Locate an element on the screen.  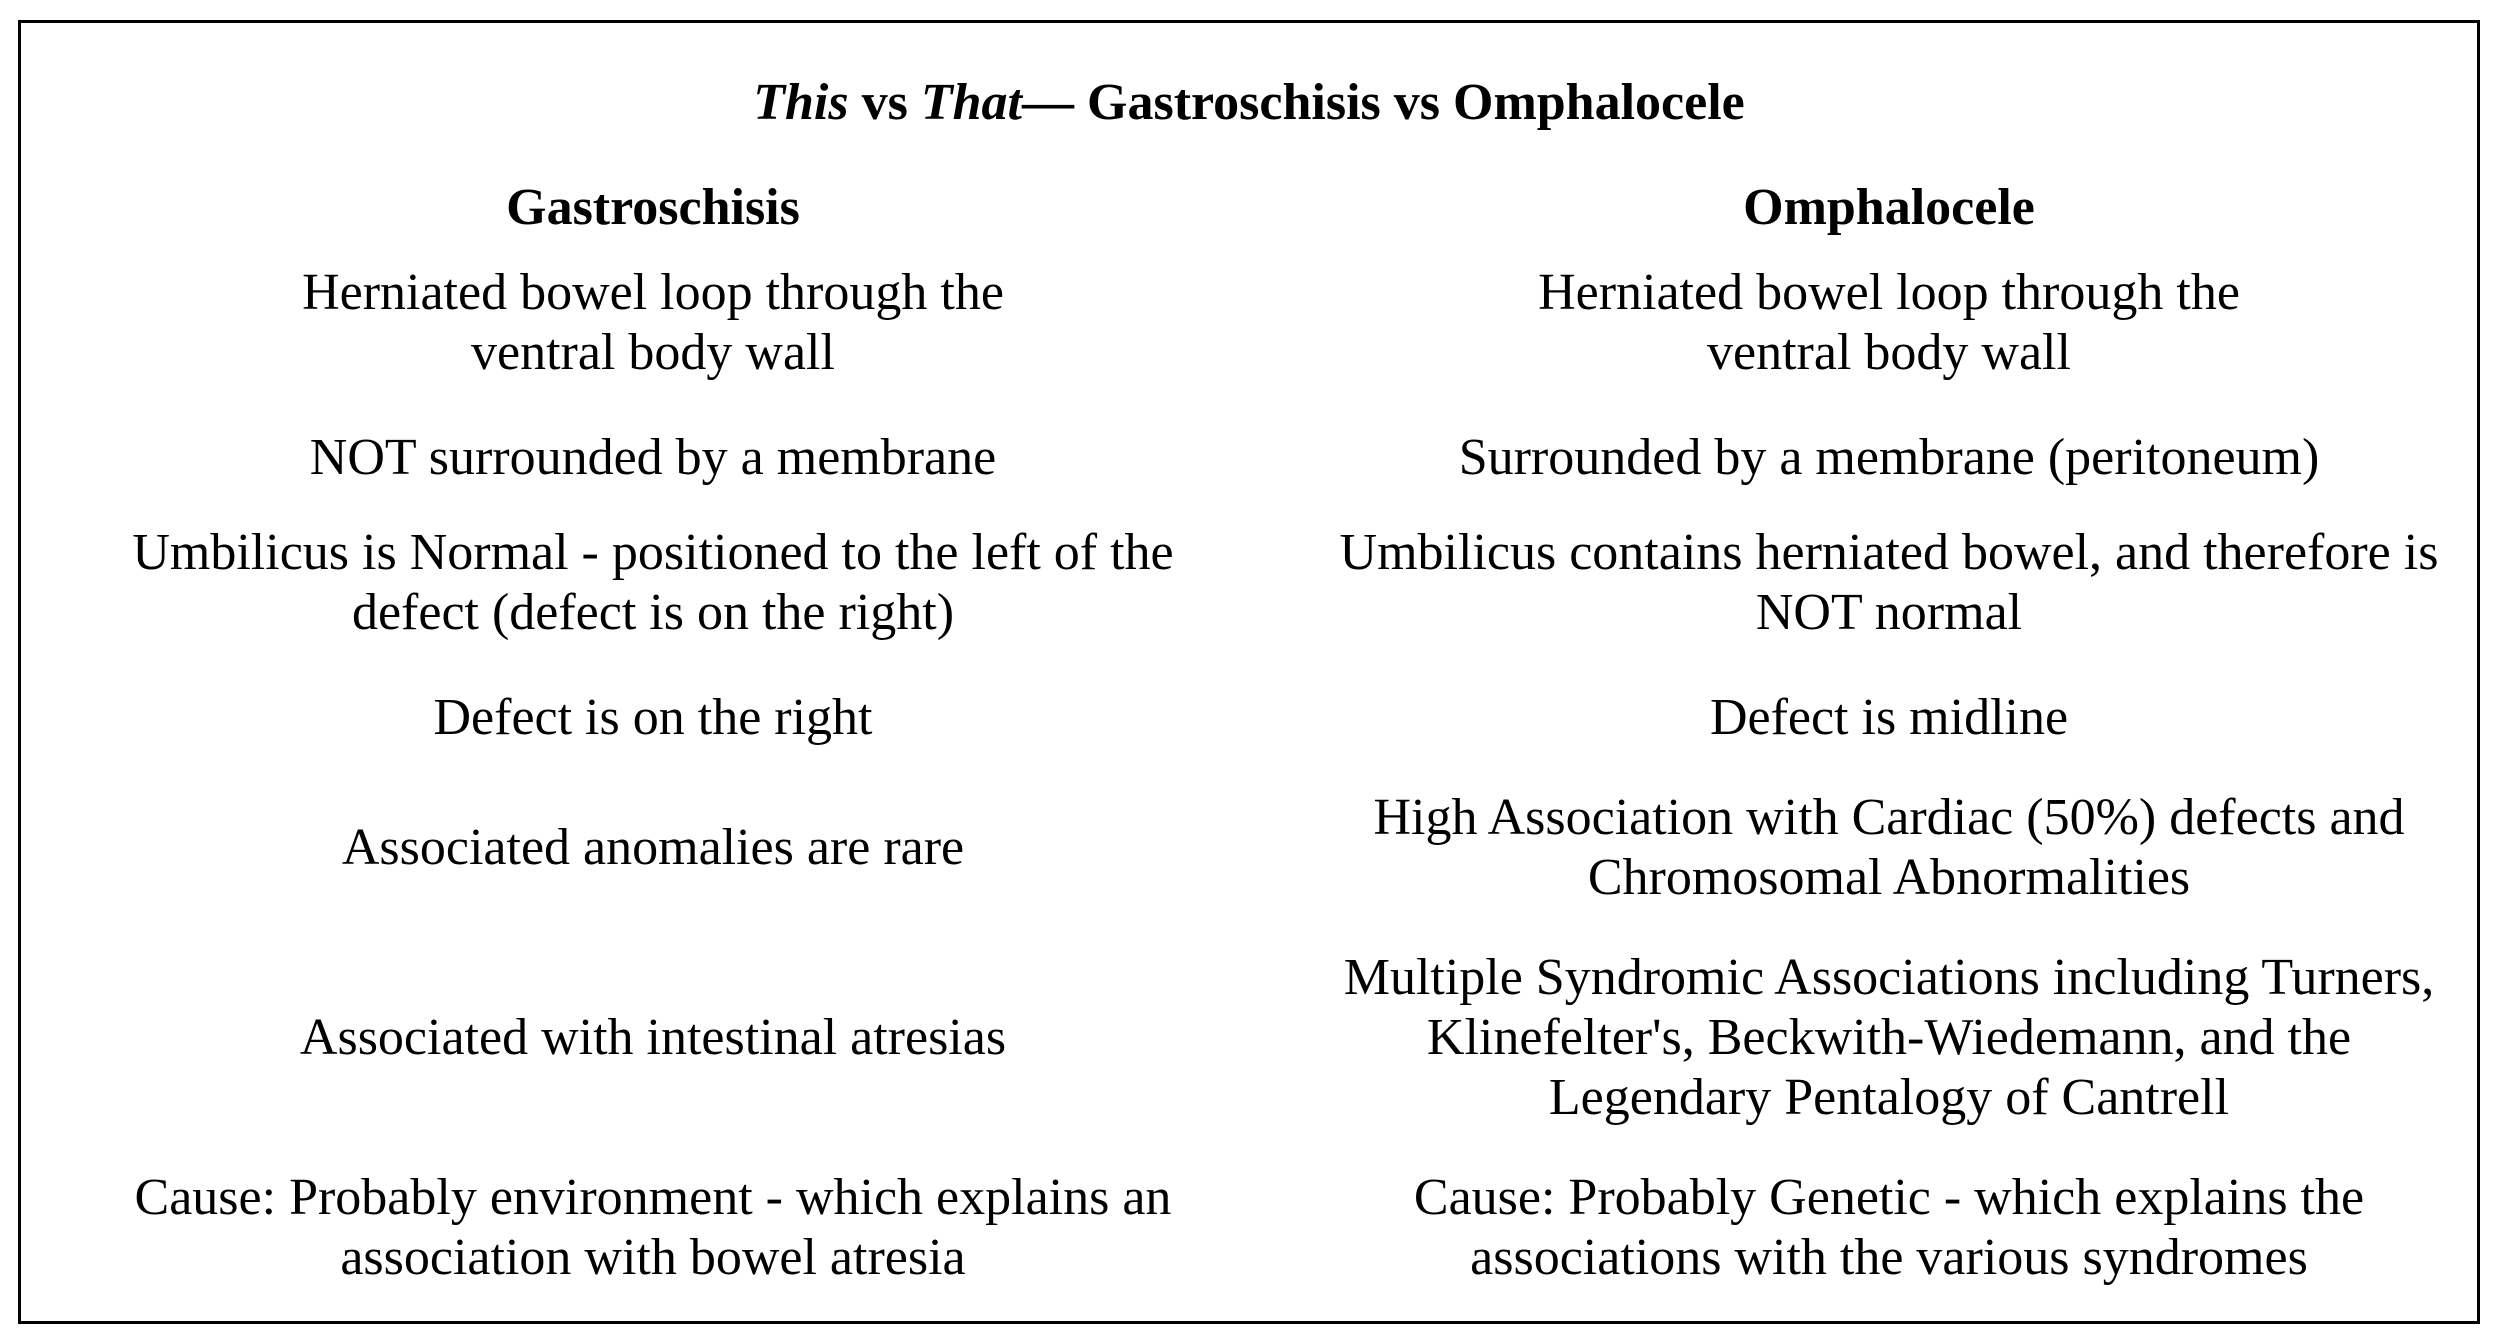
line: Associated with intestinal atresias is located at coordinates (653, 1037).